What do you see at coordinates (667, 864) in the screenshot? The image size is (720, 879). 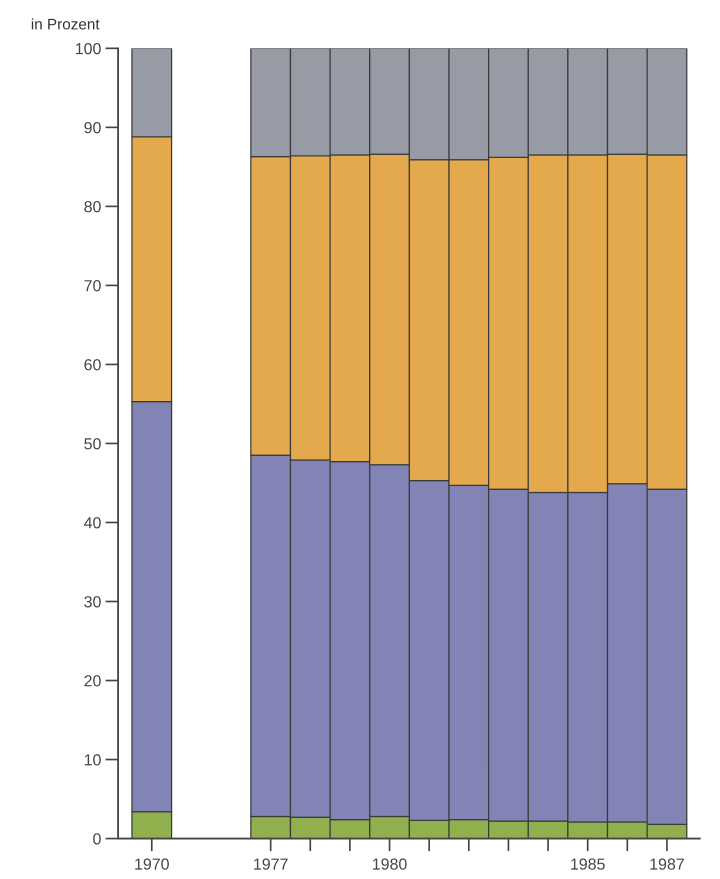 I see `x-tick-label: 1987` at bounding box center [667, 864].